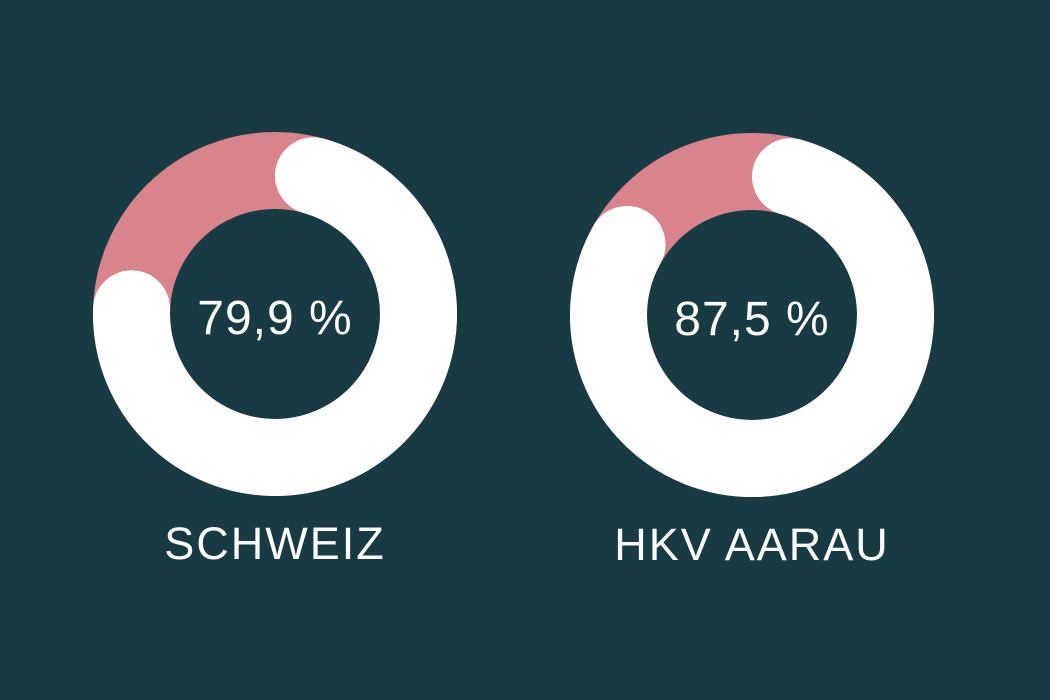 The height and width of the screenshot is (700, 1050). Describe the element at coordinates (275, 543) in the screenshot. I see `donut-title: SCHWEIZ` at that location.